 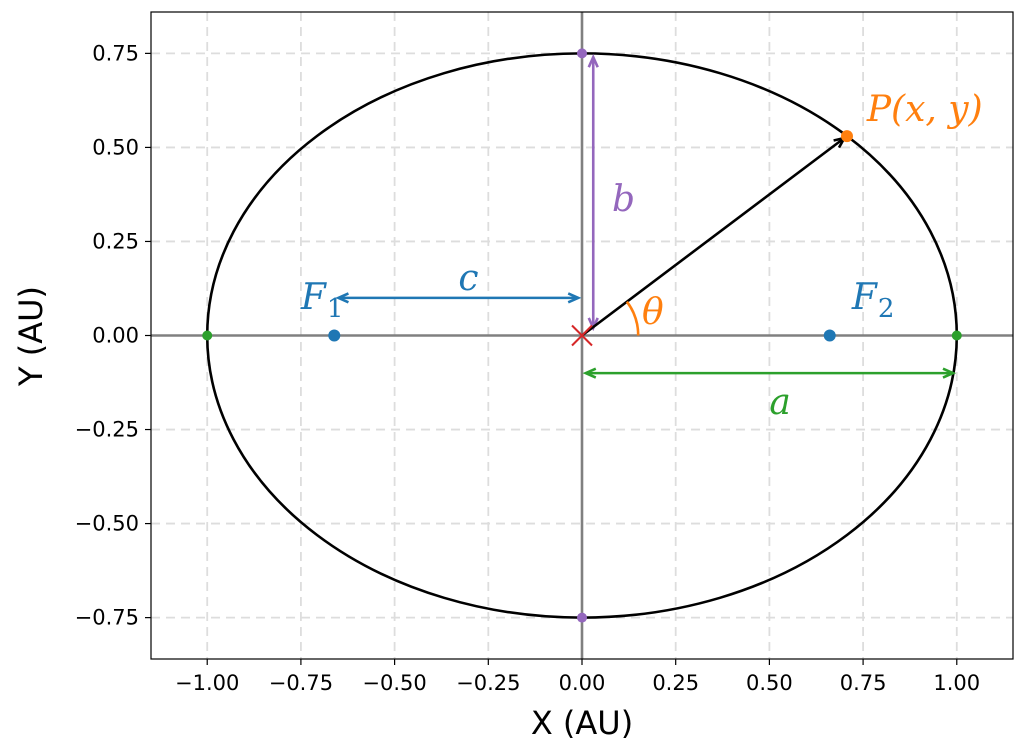 What do you see at coordinates (488, 683) in the screenshot?
I see `x-tick-label: −0.25` at bounding box center [488, 683].